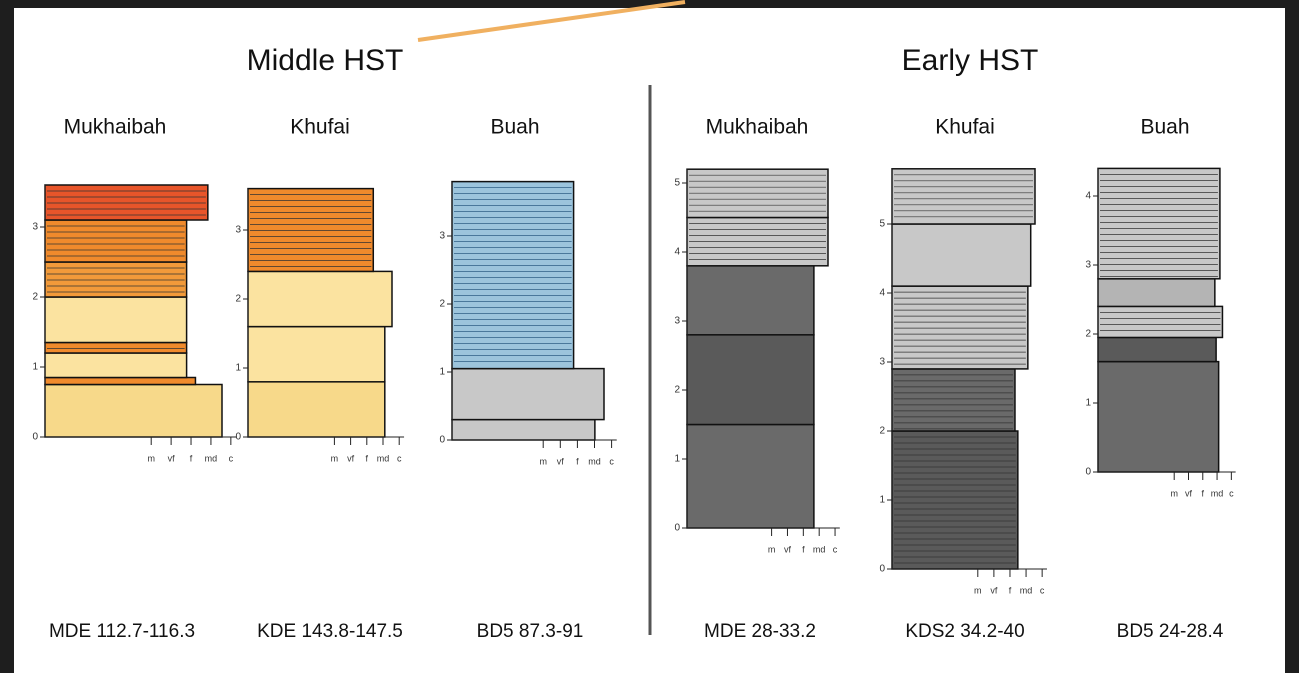 This screenshot has width=1299, height=673. I want to click on core-id: KDE 143.8-147.5, so click(330, 631).